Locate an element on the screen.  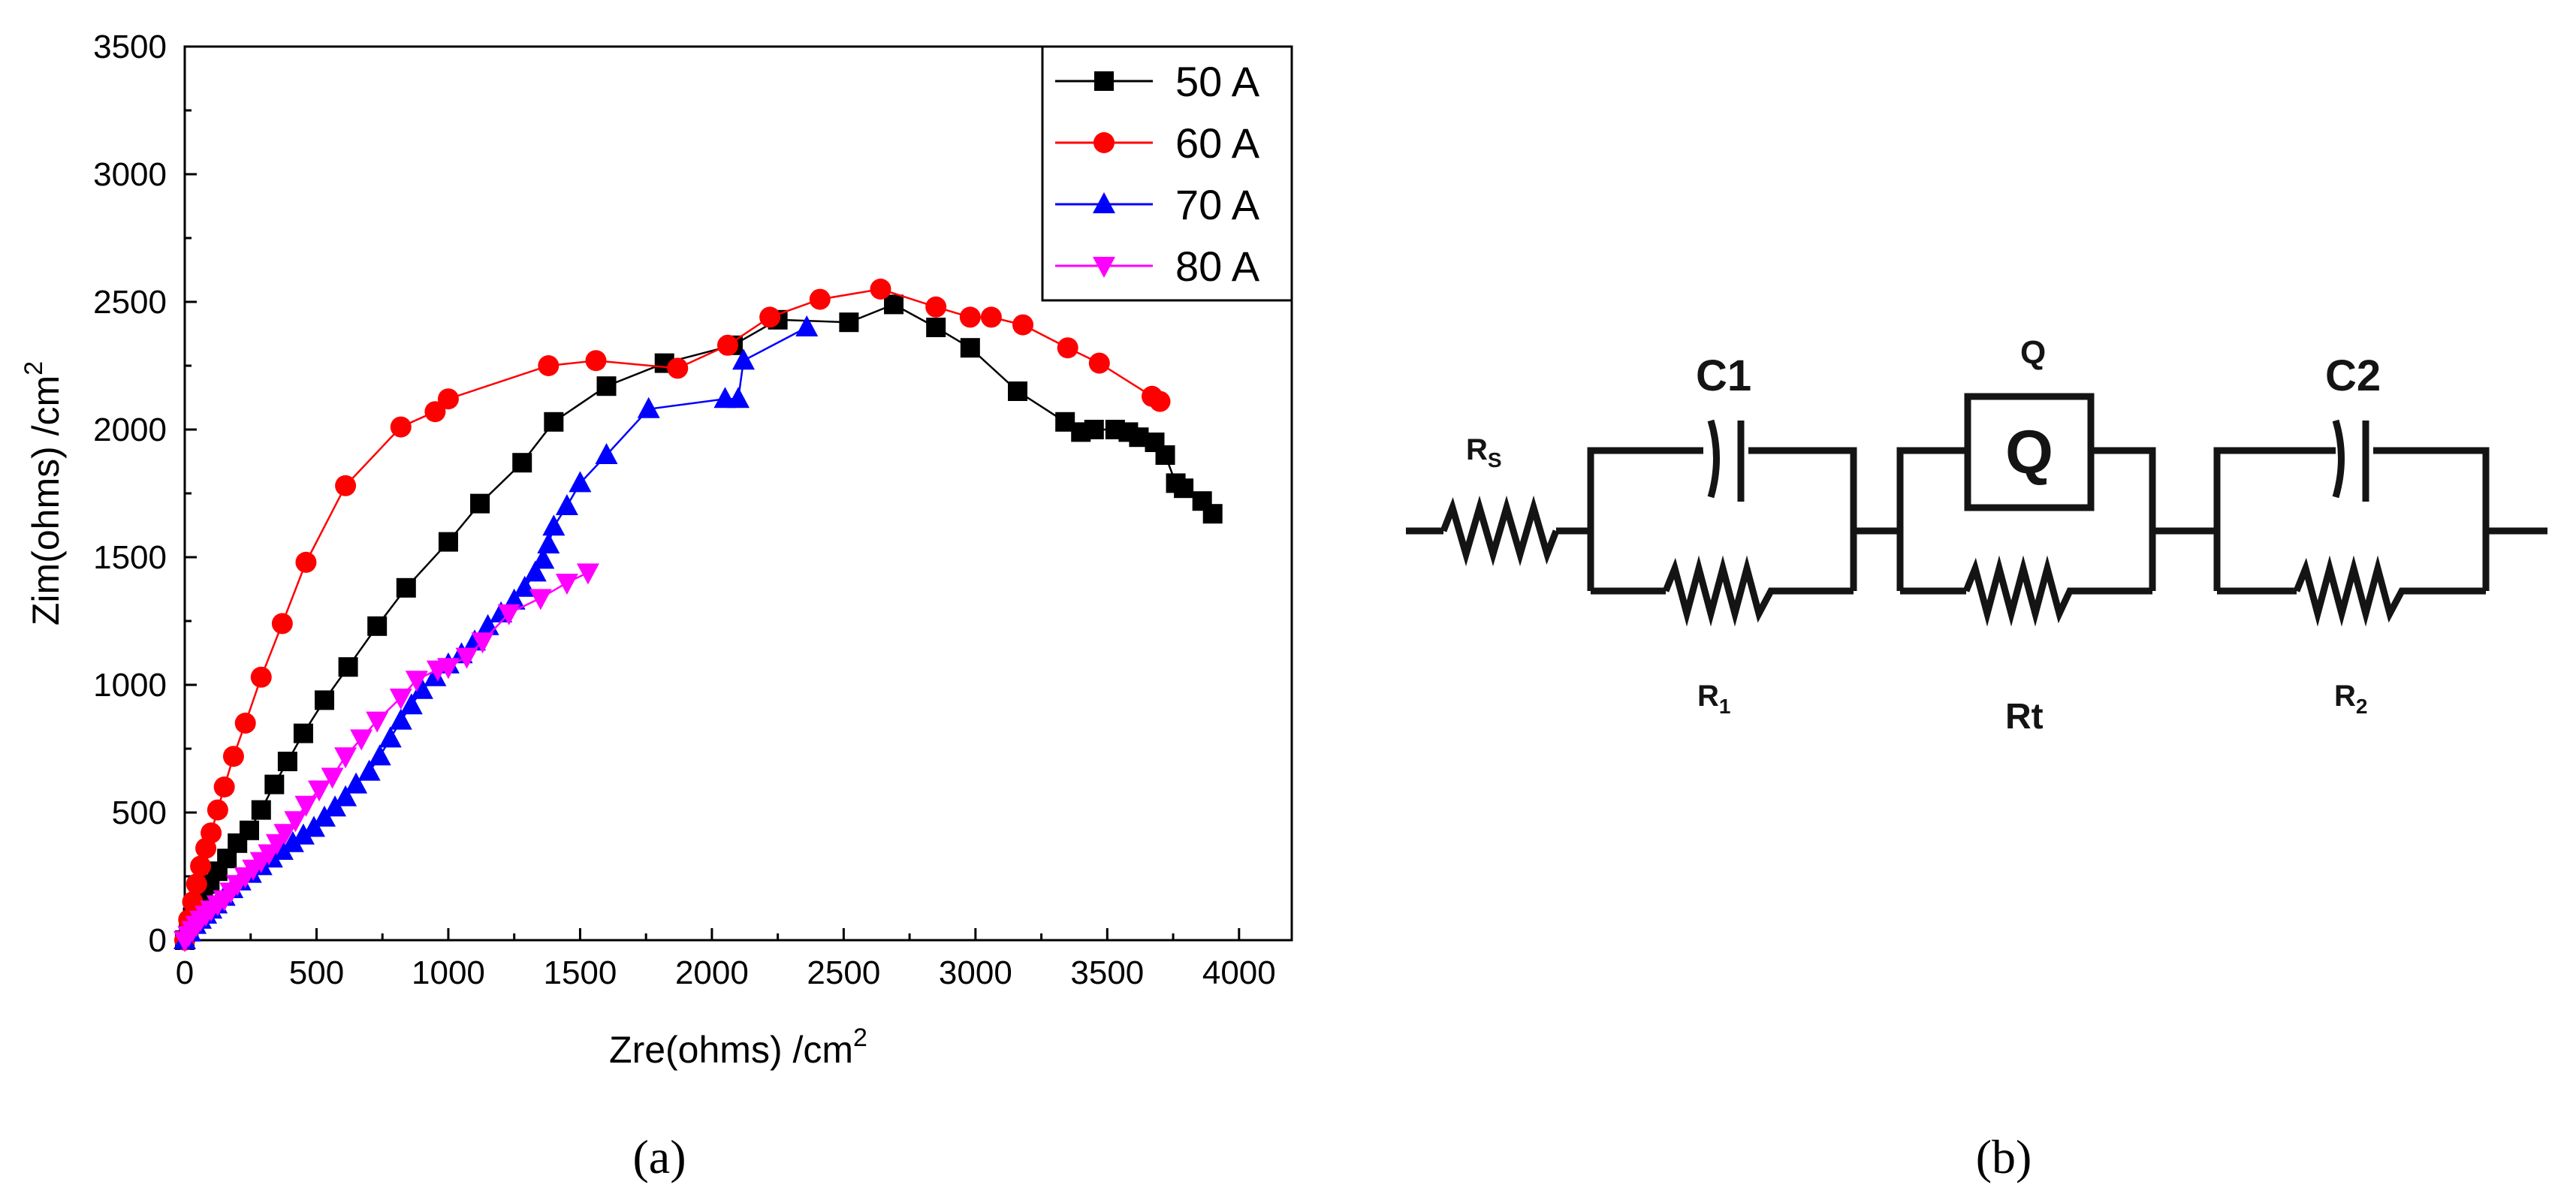
rt-label: Rt is located at coordinates (2025, 717).